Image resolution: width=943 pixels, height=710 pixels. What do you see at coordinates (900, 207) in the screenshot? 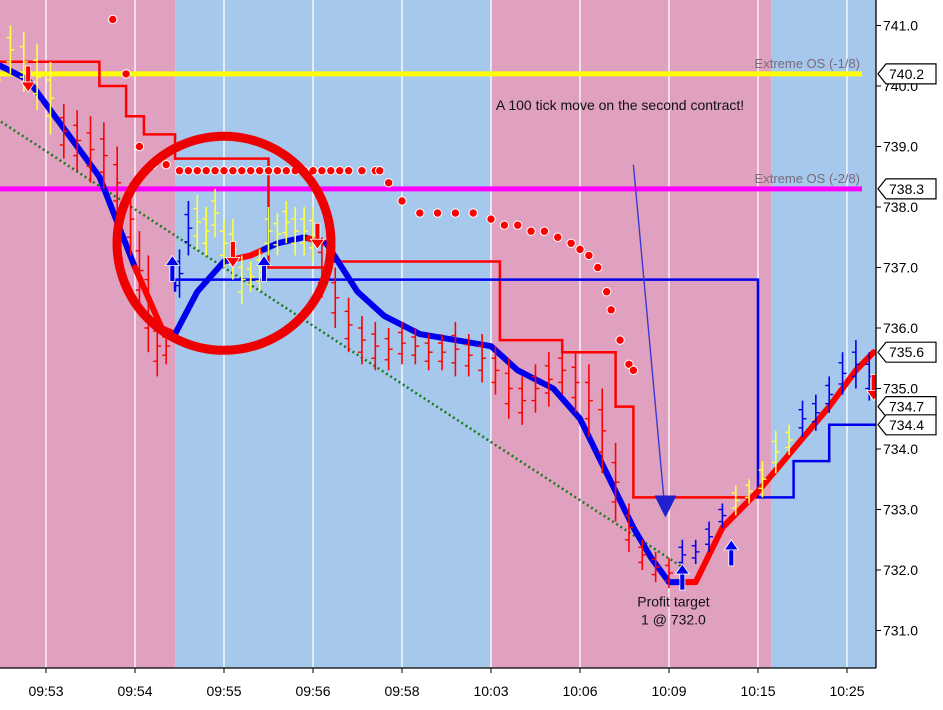
I see `y-tick-label: 738.0` at bounding box center [900, 207].